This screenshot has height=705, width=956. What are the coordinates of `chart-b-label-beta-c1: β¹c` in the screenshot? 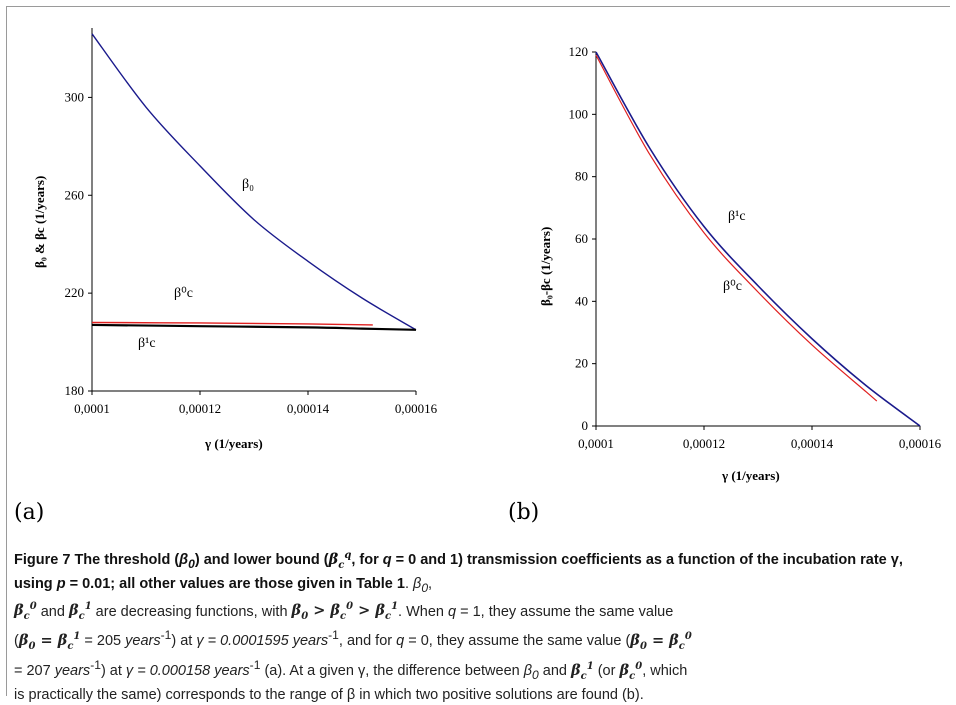 It's located at (737, 216).